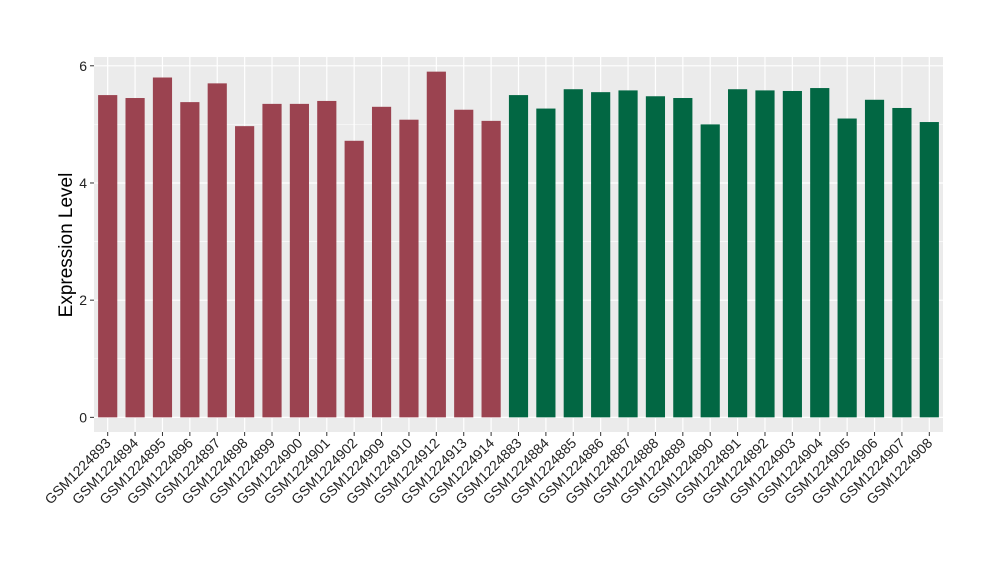 This screenshot has height=580, width=1000. I want to click on bar-GSM1224896, so click(190, 260).